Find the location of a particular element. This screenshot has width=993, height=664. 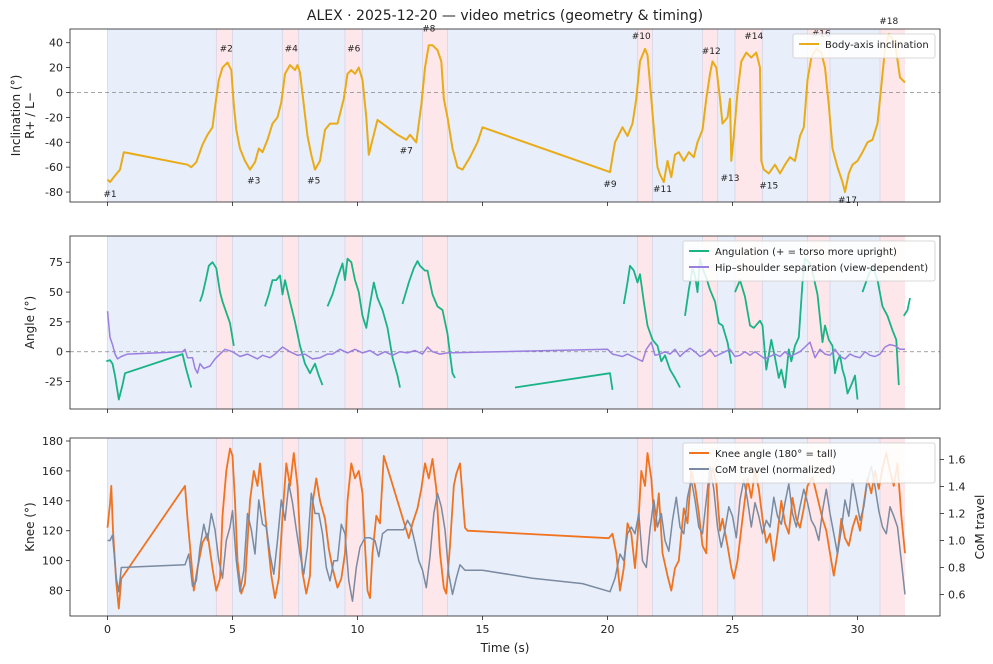

turn-label-16: #17 is located at coordinates (847, 201).